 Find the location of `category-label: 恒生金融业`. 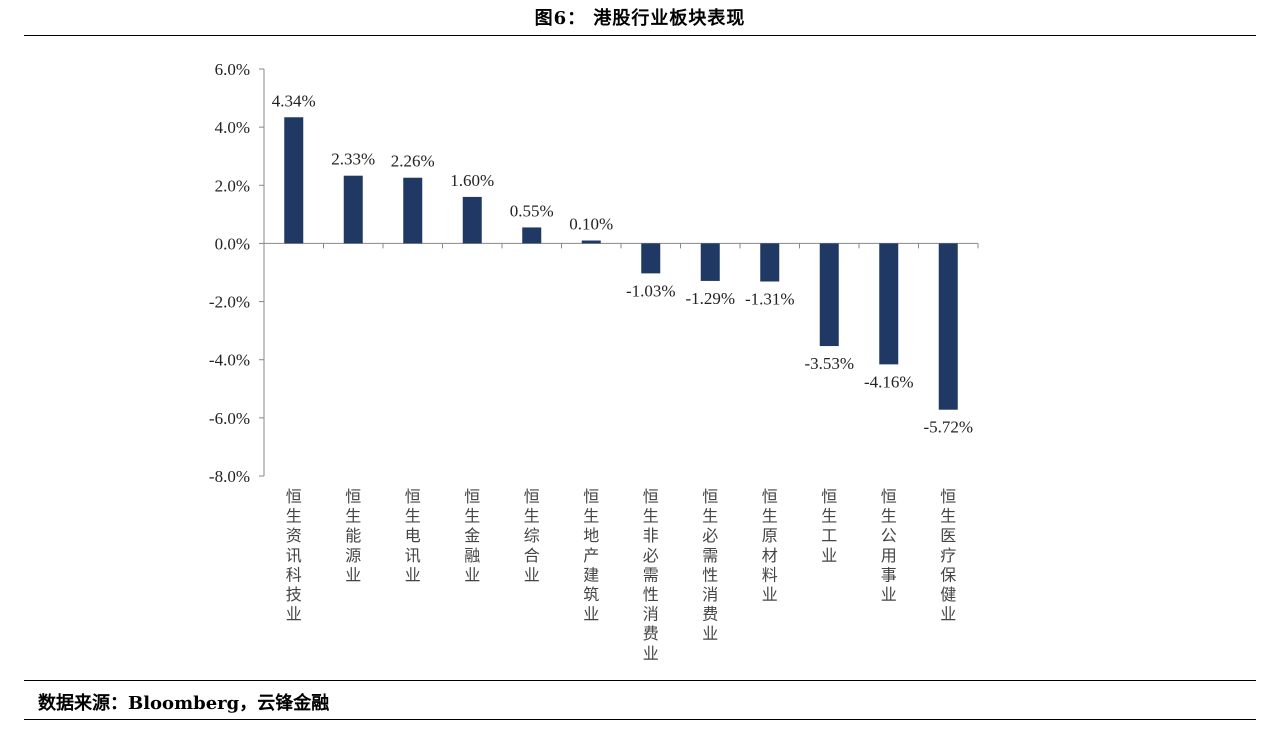

category-label: 恒生金融业 is located at coordinates (472, 535).